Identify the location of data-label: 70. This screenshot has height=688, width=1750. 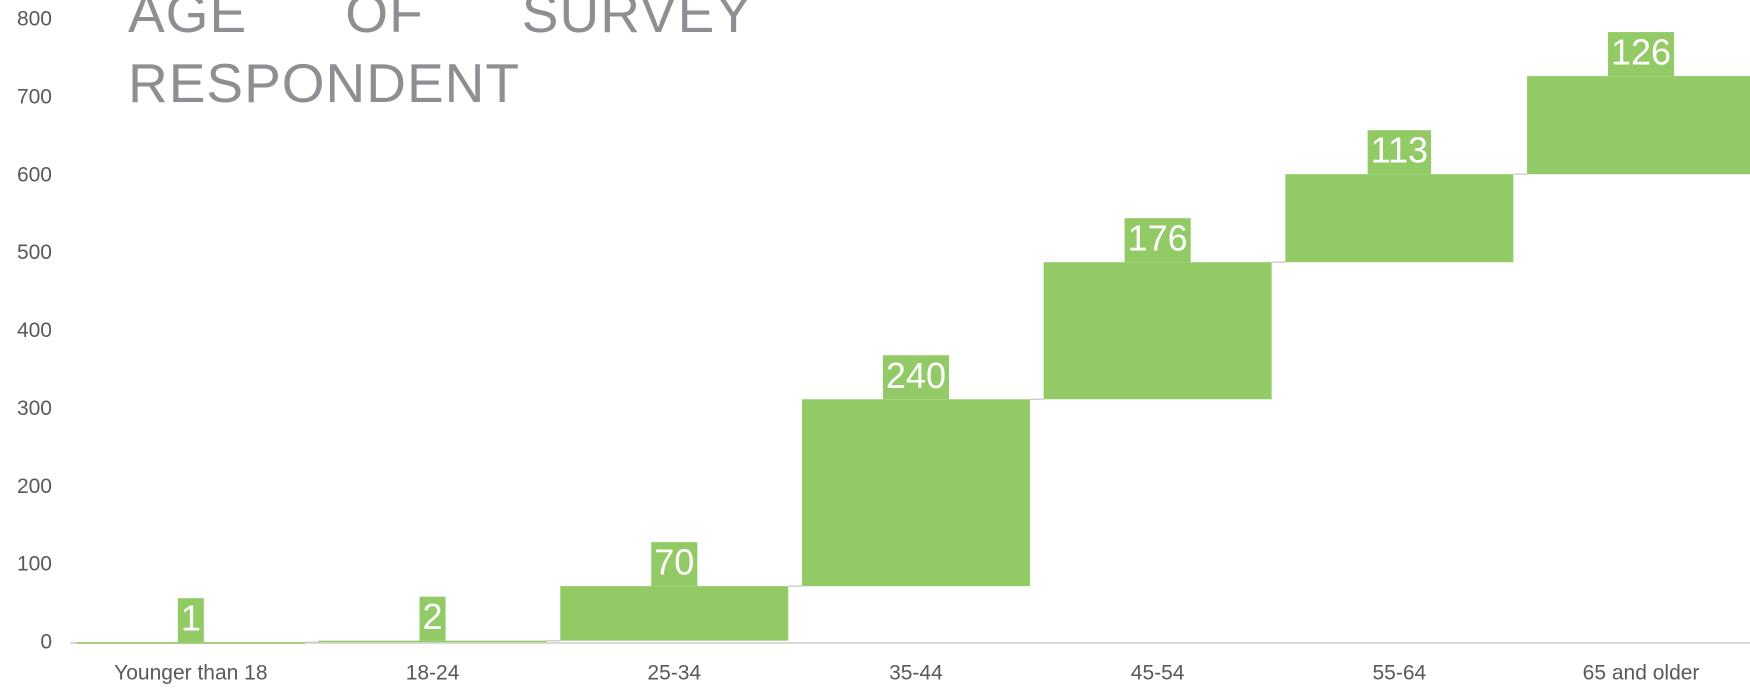
(674, 562).